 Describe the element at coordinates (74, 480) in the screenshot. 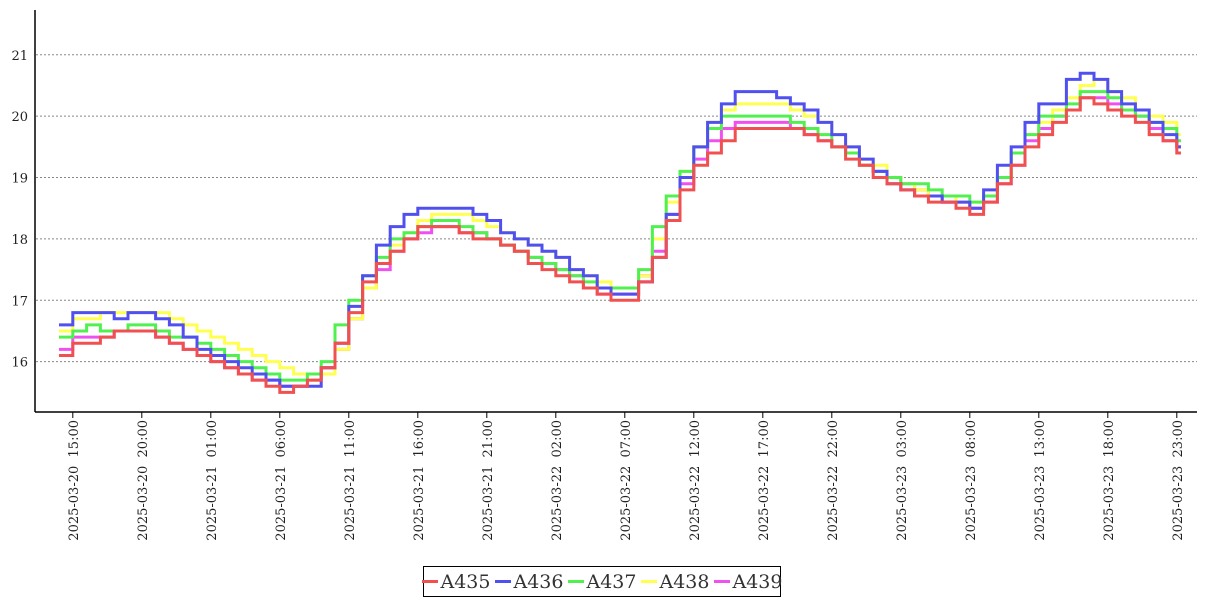

I see `x-tick-label: 2025-03-20 15:00` at that location.